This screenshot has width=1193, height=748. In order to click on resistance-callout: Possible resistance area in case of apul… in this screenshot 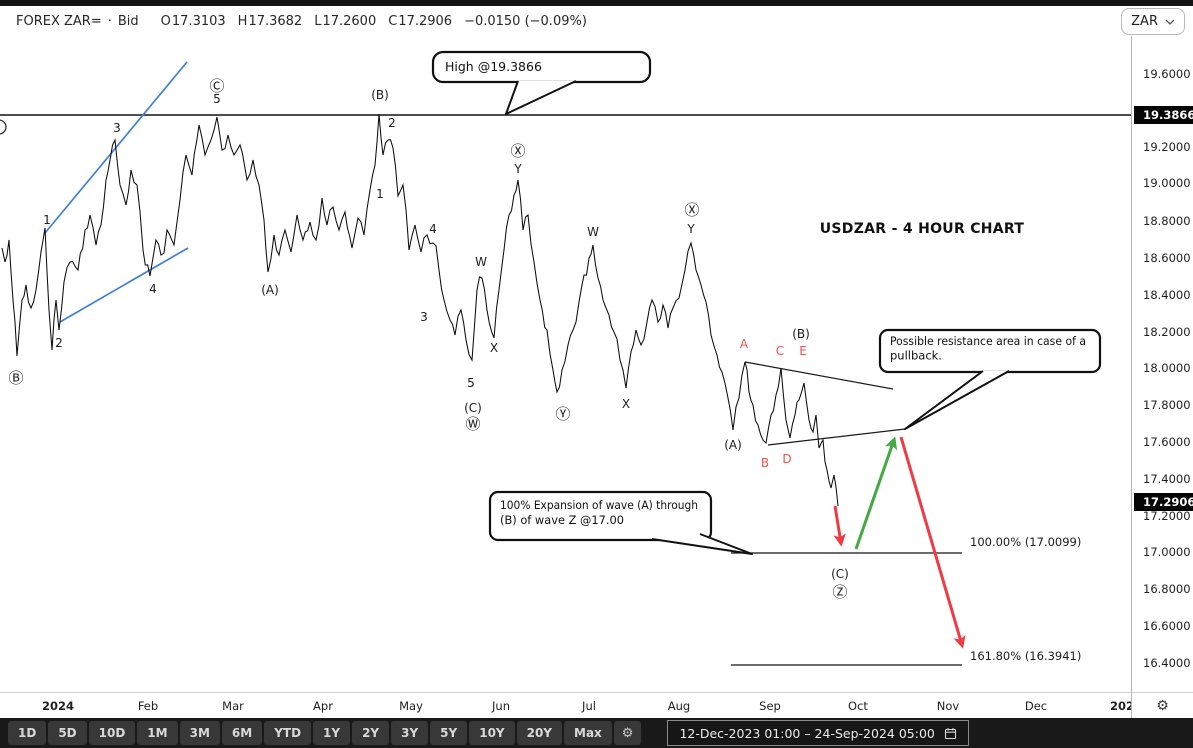, I will do `click(990, 379)`.